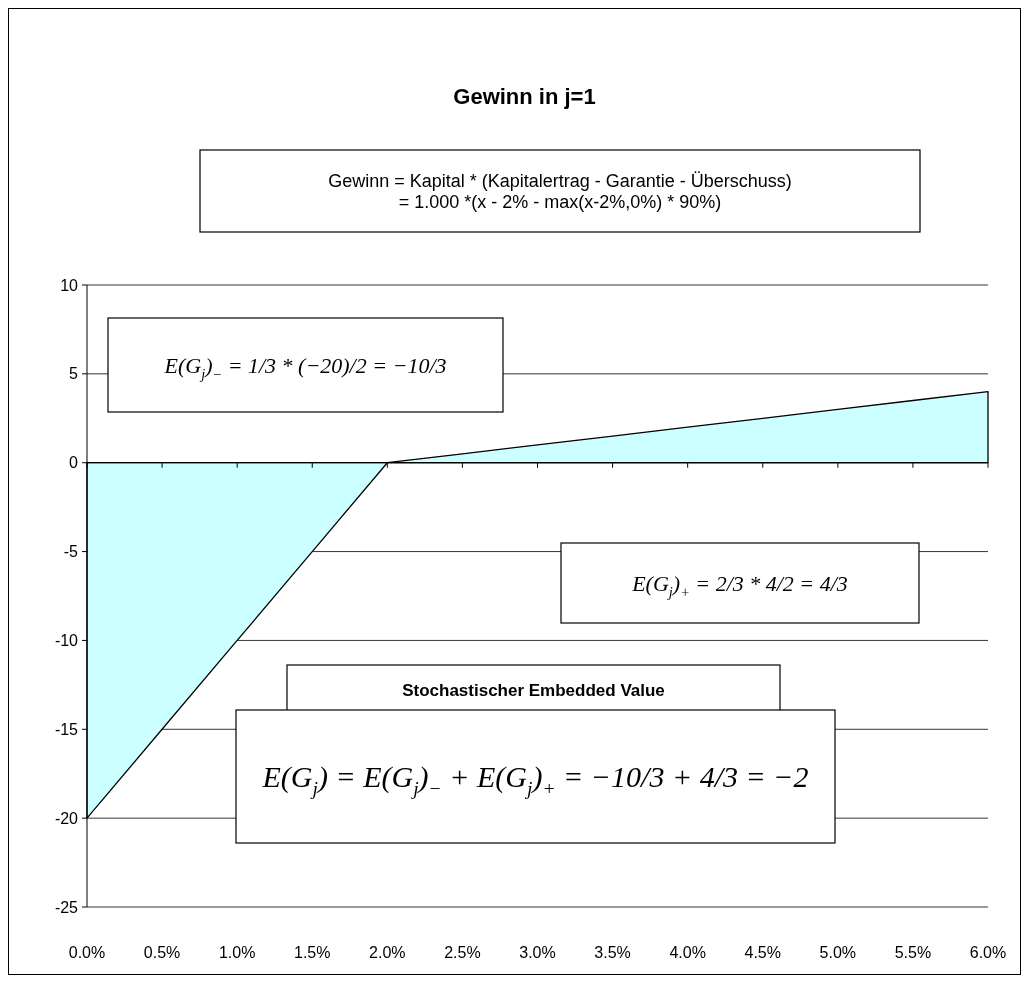 Image resolution: width=1029 pixels, height=983 pixels. What do you see at coordinates (66, 641) in the screenshot?
I see `y-tick-label: -10` at bounding box center [66, 641].